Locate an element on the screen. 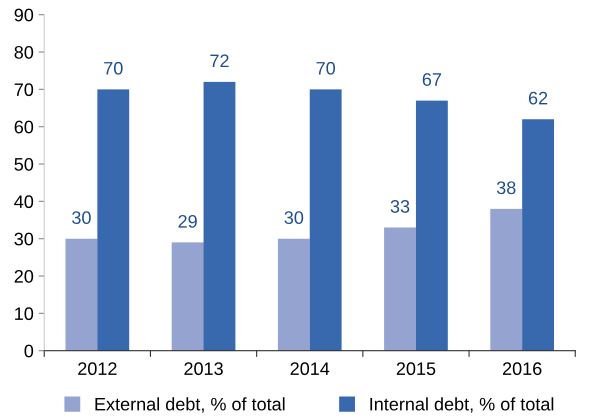 The height and width of the screenshot is (420, 590). y-tick-label: 0 is located at coordinates (29, 351).